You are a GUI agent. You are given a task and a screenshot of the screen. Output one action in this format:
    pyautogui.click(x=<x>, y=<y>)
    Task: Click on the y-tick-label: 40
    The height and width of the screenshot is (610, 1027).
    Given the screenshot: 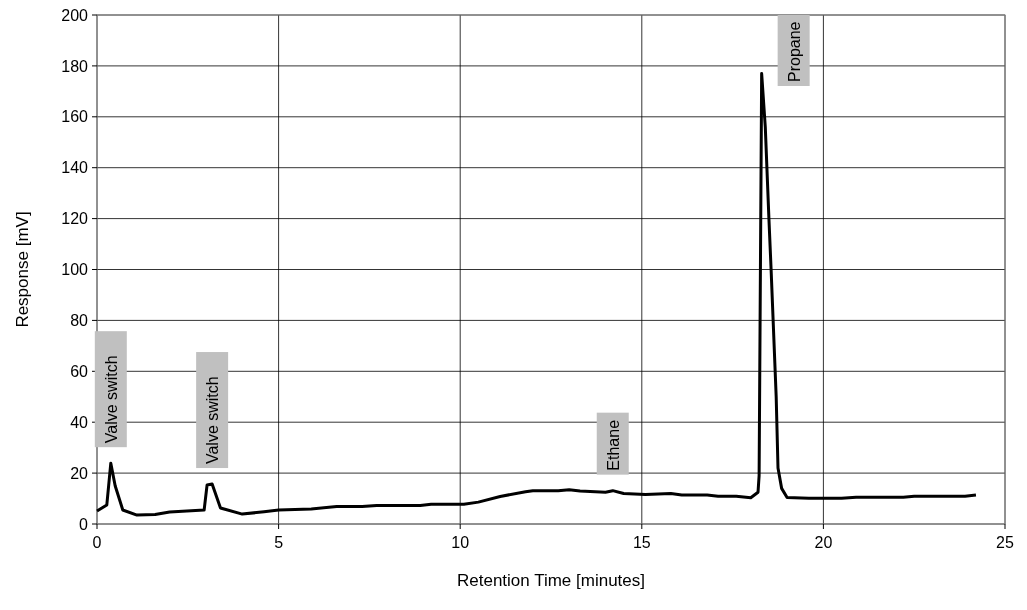 What is the action you would take?
    pyautogui.click(x=79, y=422)
    